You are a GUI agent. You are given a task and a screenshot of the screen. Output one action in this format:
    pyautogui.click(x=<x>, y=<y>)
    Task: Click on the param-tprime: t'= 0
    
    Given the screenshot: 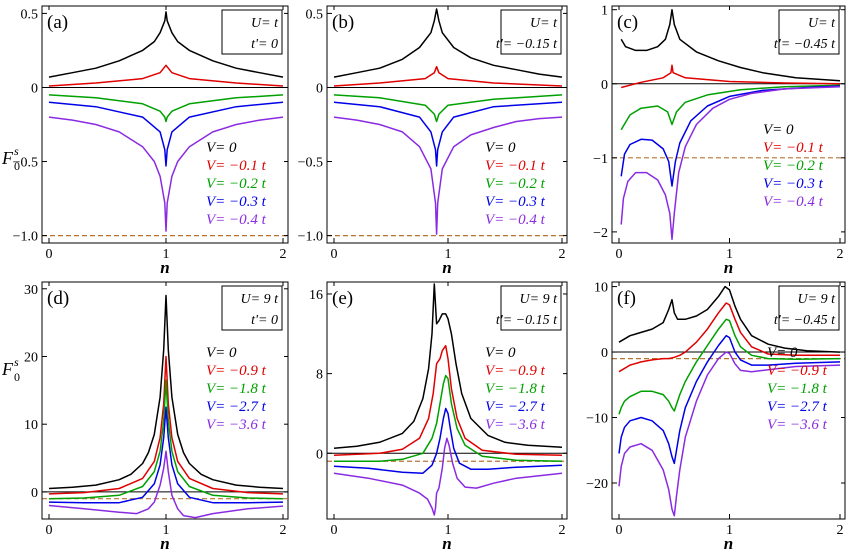 What is the action you would take?
    pyautogui.click(x=264, y=320)
    